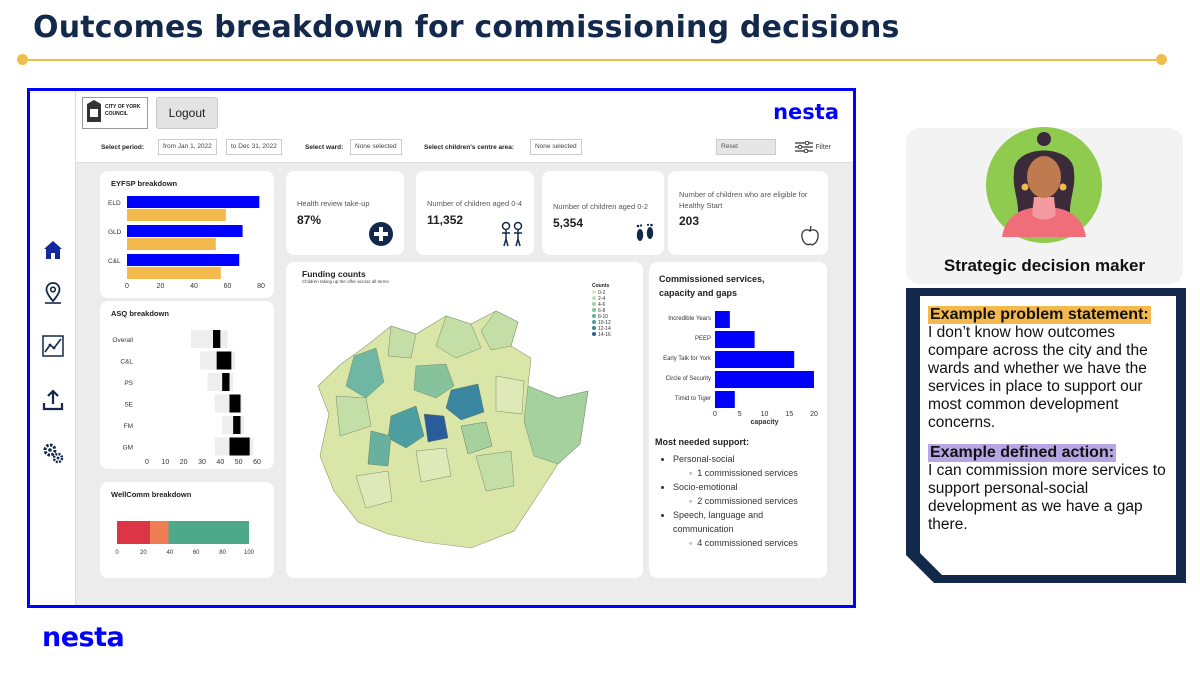 This screenshot has height=675, width=1200. I want to click on divider-dot-left, so click(22, 59).